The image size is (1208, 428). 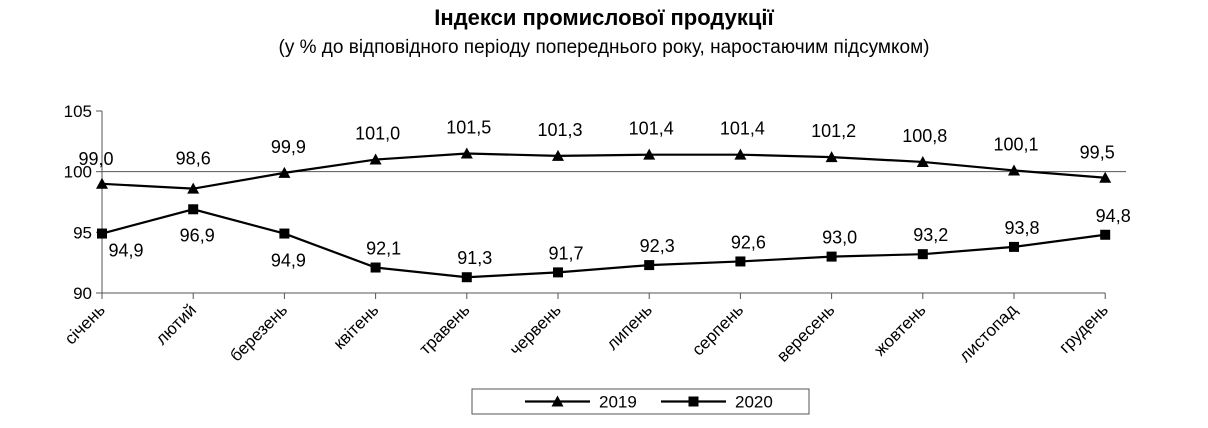 I want to click on legend-marker-2019, so click(x=557, y=401).